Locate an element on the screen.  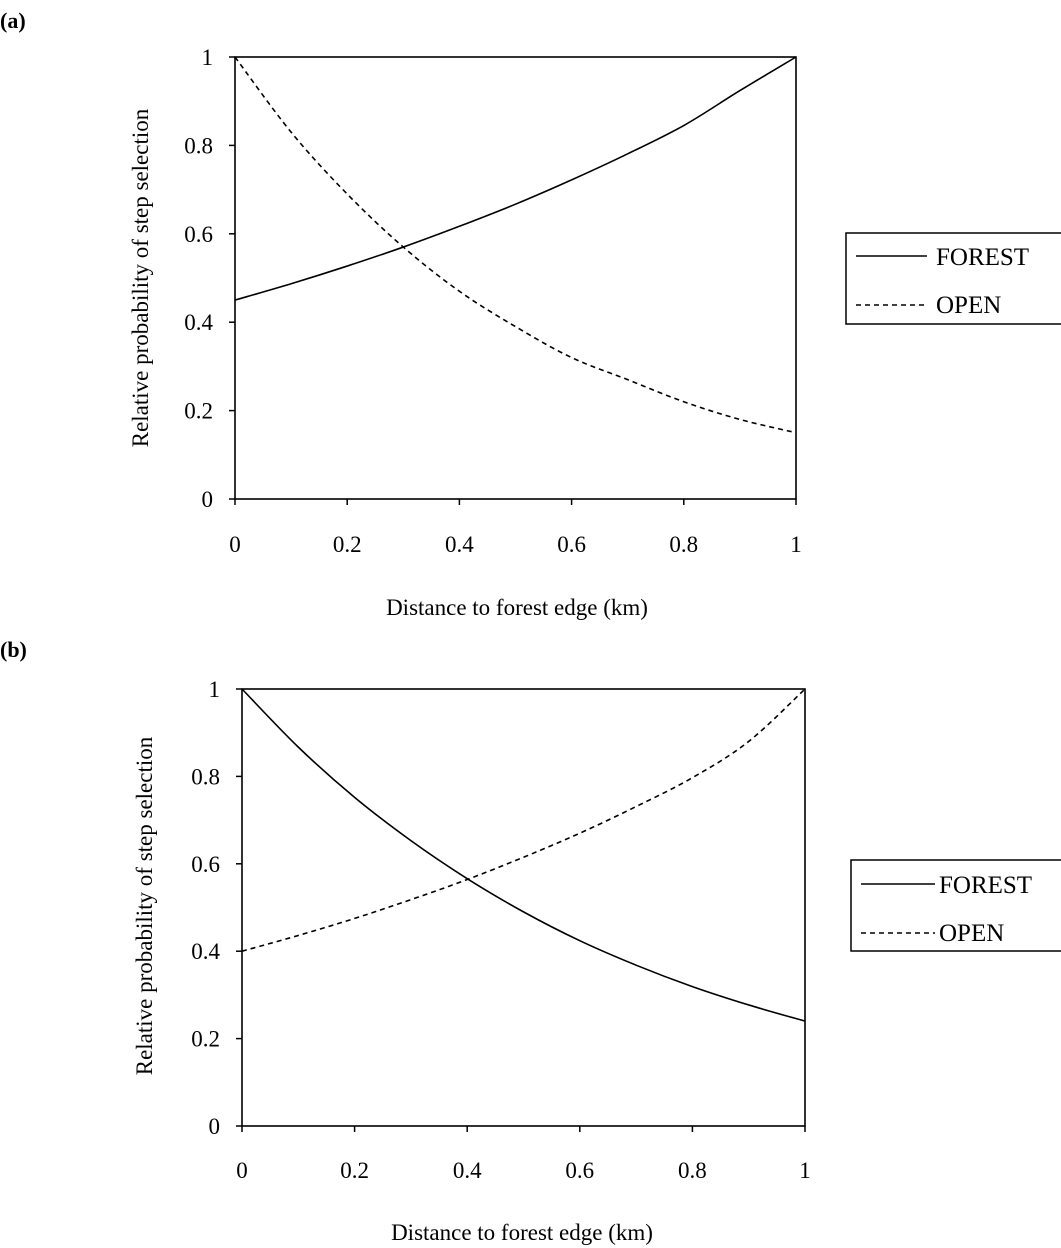
series-line-forest-b is located at coordinates (523, 855).